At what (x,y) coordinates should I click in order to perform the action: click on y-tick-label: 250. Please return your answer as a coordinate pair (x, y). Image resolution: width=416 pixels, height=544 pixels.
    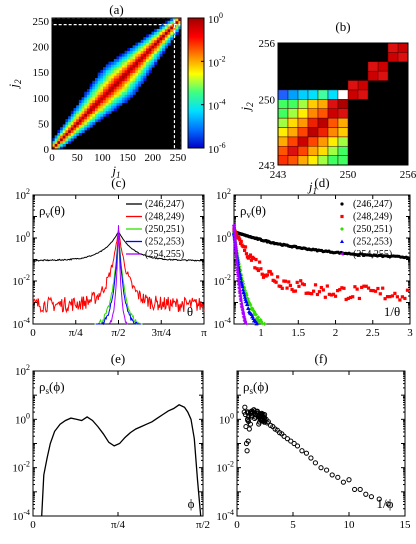
    Looking at the image, I should click on (267, 100).